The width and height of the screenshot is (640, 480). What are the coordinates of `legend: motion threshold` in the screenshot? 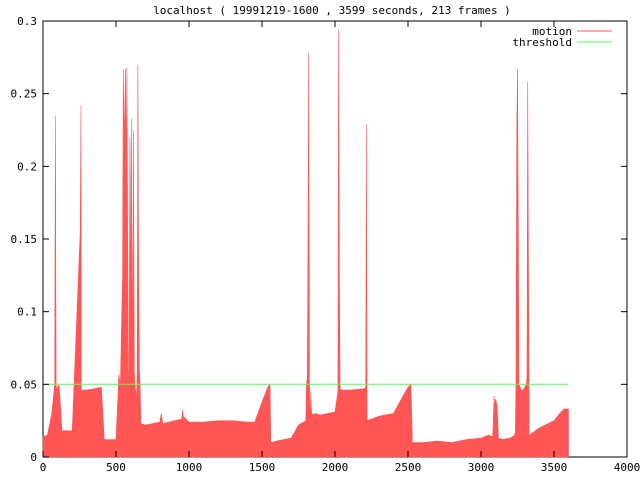 It's located at (562, 37).